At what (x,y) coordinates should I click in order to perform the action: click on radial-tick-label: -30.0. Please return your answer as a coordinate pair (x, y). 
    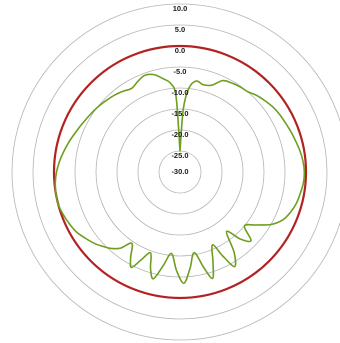
    Looking at the image, I should click on (179, 171).